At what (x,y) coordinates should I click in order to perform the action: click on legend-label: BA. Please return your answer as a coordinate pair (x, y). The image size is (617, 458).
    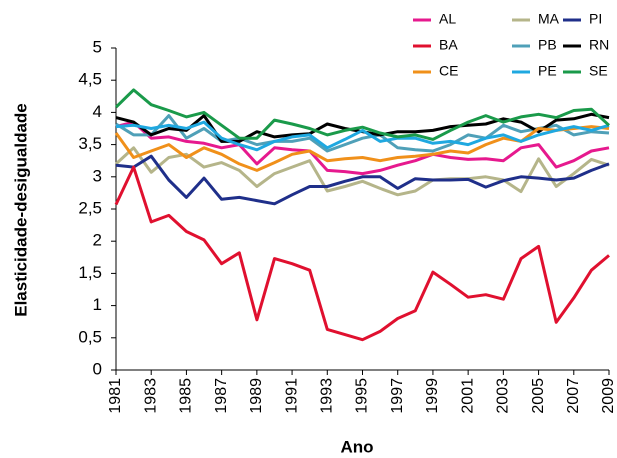
    Looking at the image, I should click on (448, 45).